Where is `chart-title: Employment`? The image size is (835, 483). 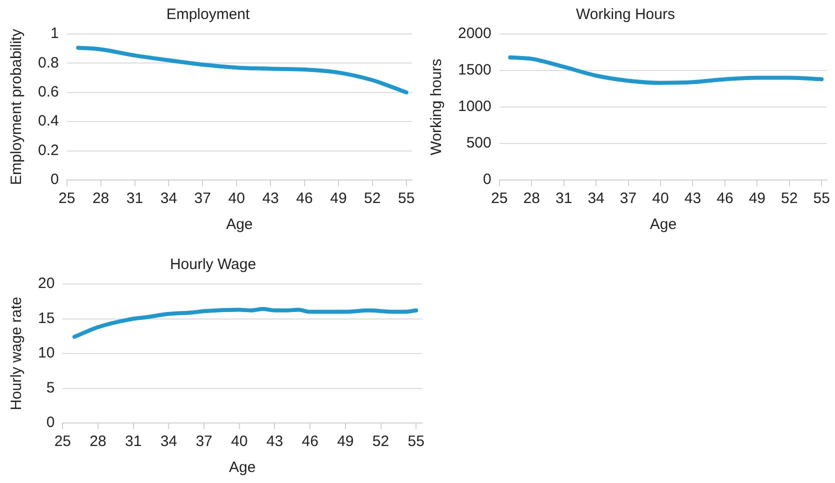
chart-title: Employment is located at coordinates (208, 15).